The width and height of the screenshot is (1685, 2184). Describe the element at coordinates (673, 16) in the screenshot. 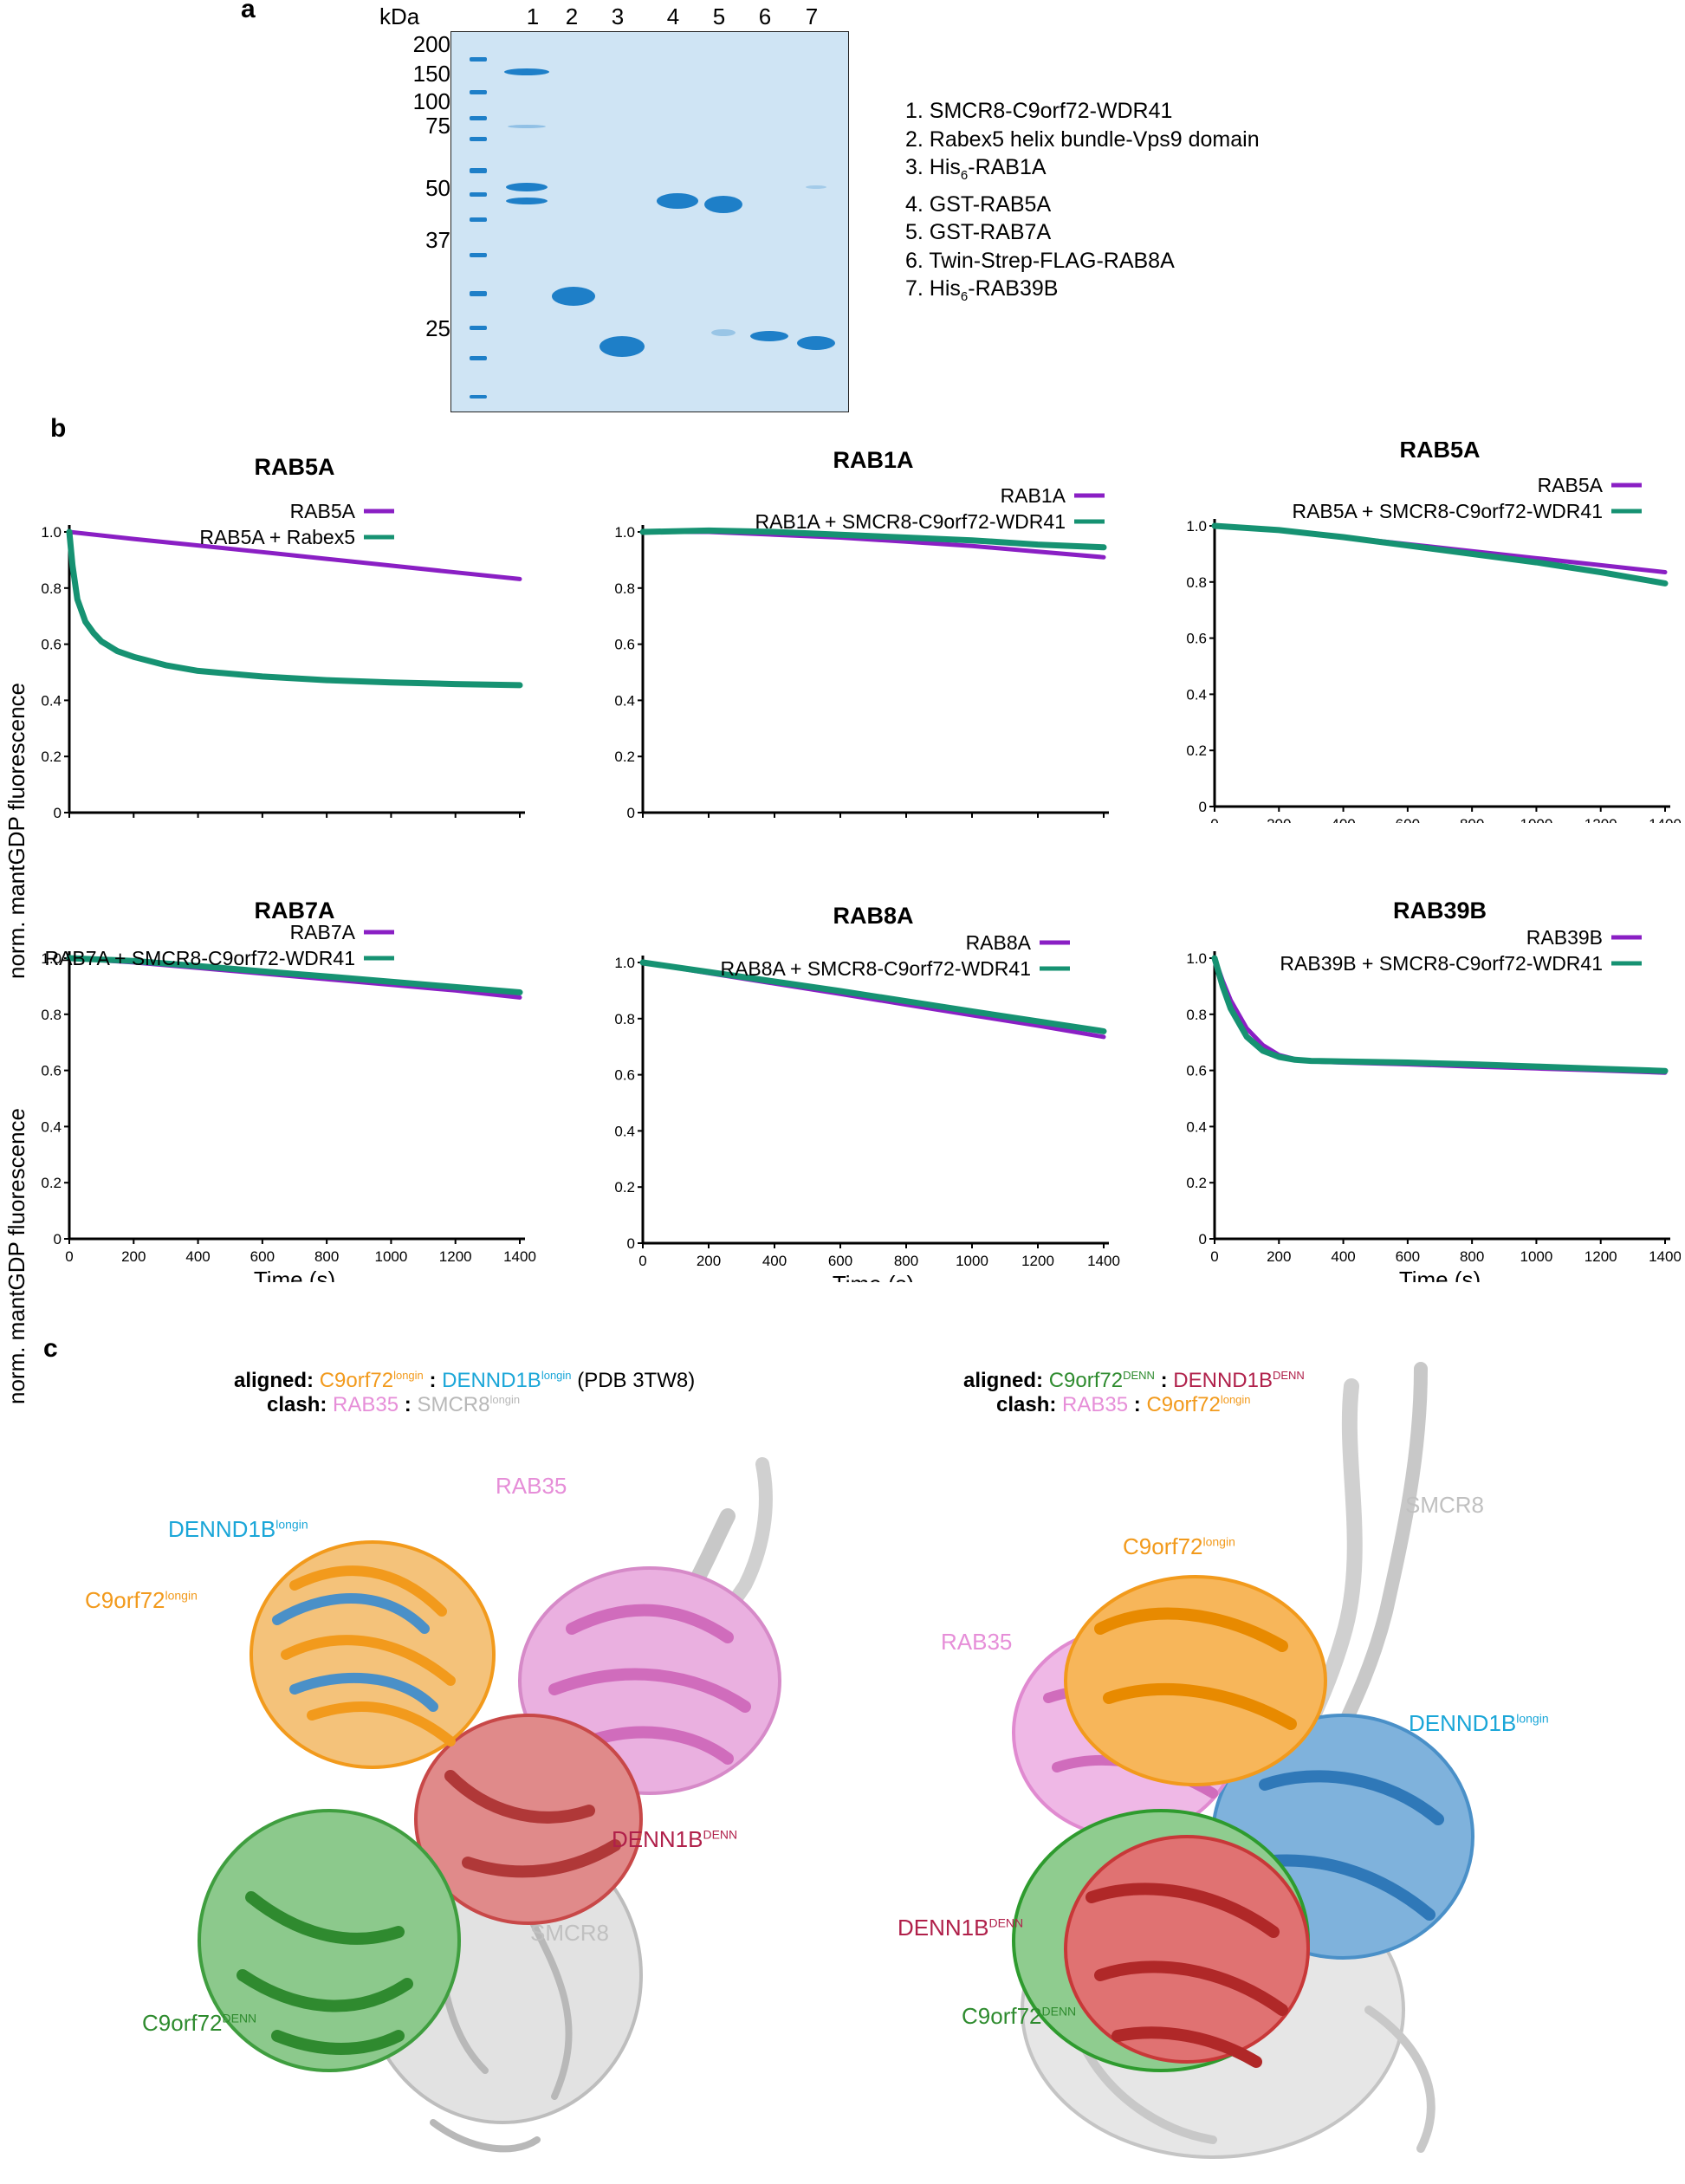

I see `lane-number-4: 4` at that location.